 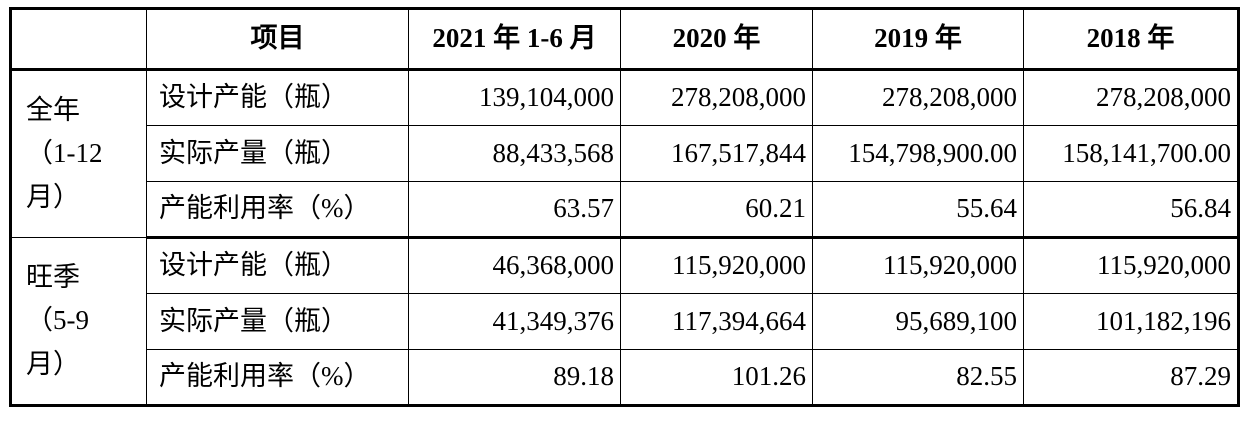 I want to click on header-cell-2019: 2019 年, so click(x=918, y=39).